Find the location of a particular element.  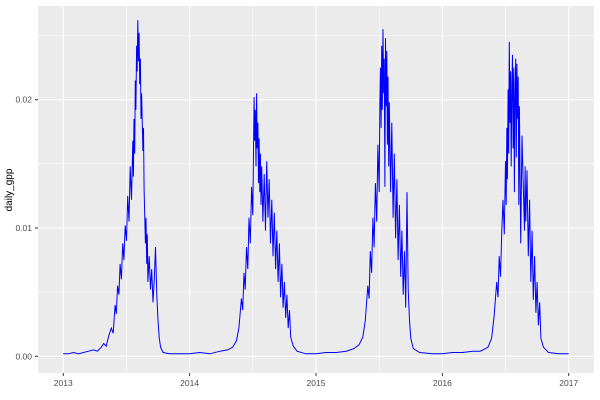

y-tick-label: 0.00 is located at coordinates (23, 356).